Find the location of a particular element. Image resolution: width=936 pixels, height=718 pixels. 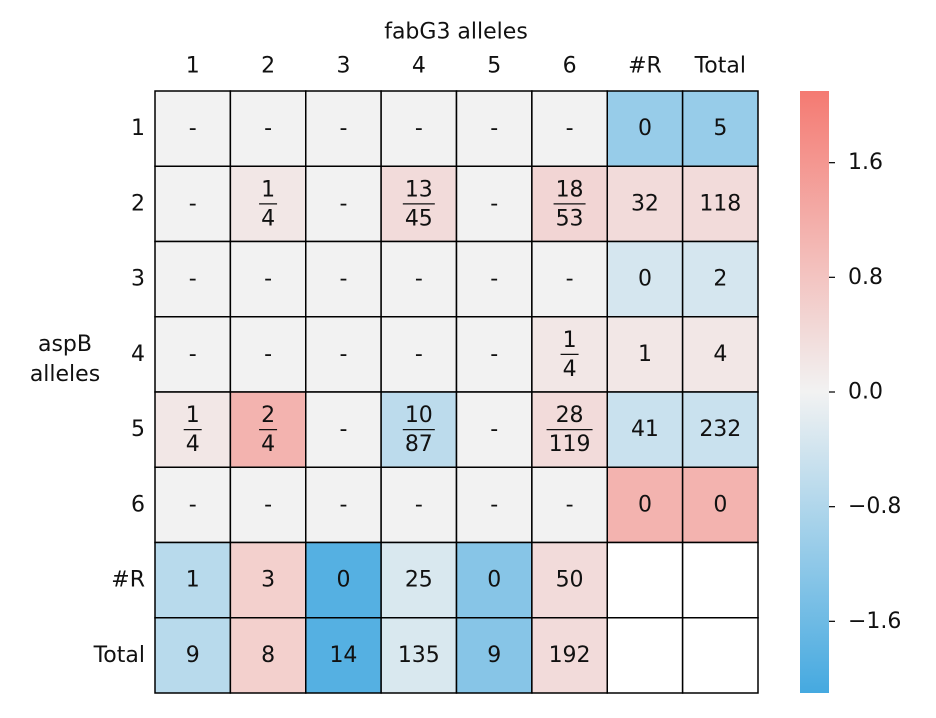

cell-numerator: 18 is located at coordinates (570, 189).